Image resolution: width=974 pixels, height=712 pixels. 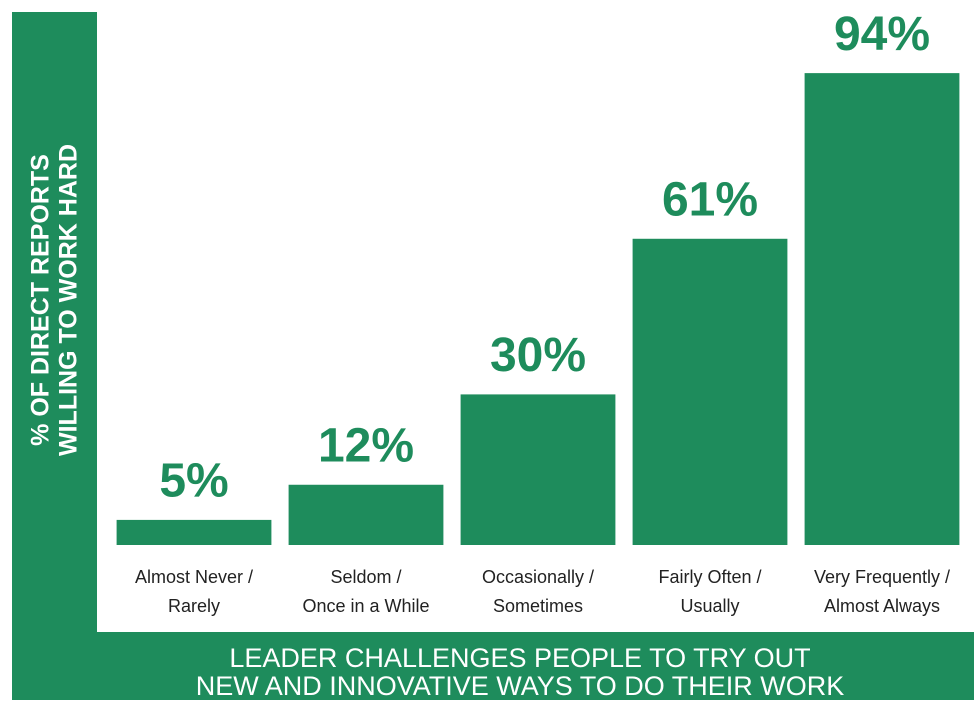 I want to click on x-tick-label: Seldom / Once in a While, so click(x=365, y=591).